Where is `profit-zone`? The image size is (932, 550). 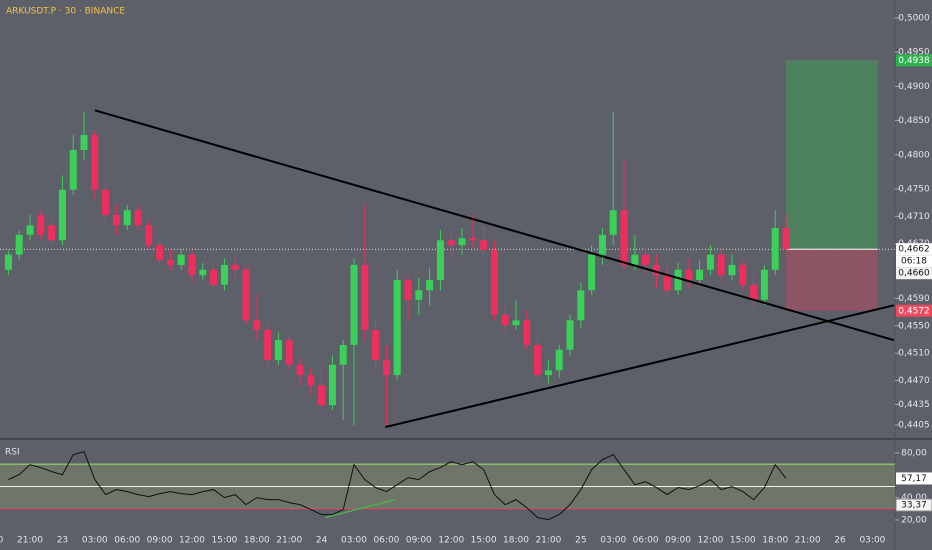
profit-zone is located at coordinates (832, 155).